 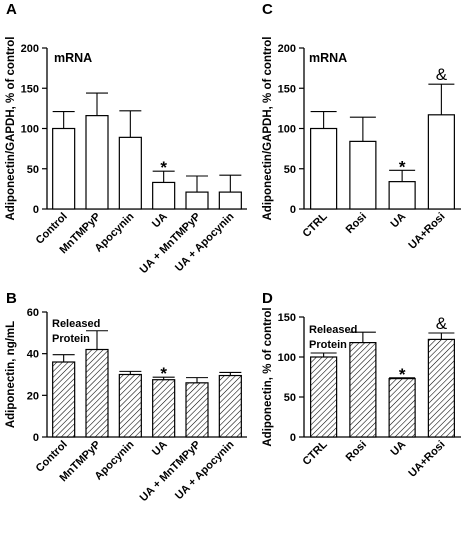 I want to click on panel-letter: C, so click(x=267, y=9).